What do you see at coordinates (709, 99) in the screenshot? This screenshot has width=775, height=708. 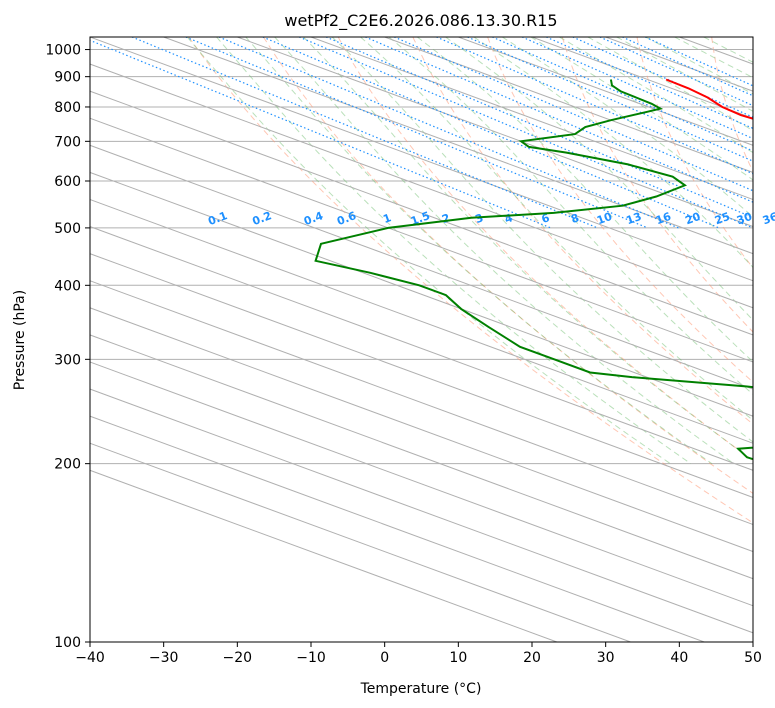 I see `temperature-profile` at bounding box center [709, 99].